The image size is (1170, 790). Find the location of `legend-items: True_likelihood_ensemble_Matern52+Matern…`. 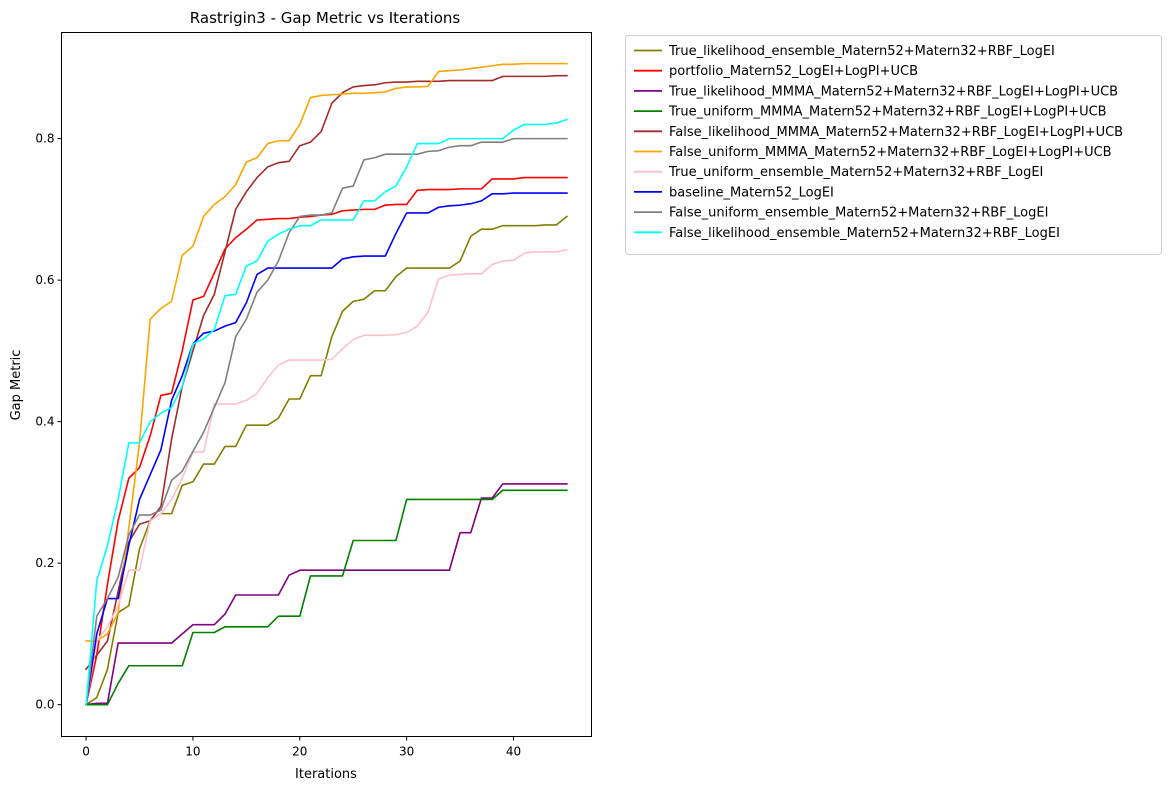

legend-items: True_likelihood_ensemble_Matern52+Matern… is located at coordinates (878, 142).